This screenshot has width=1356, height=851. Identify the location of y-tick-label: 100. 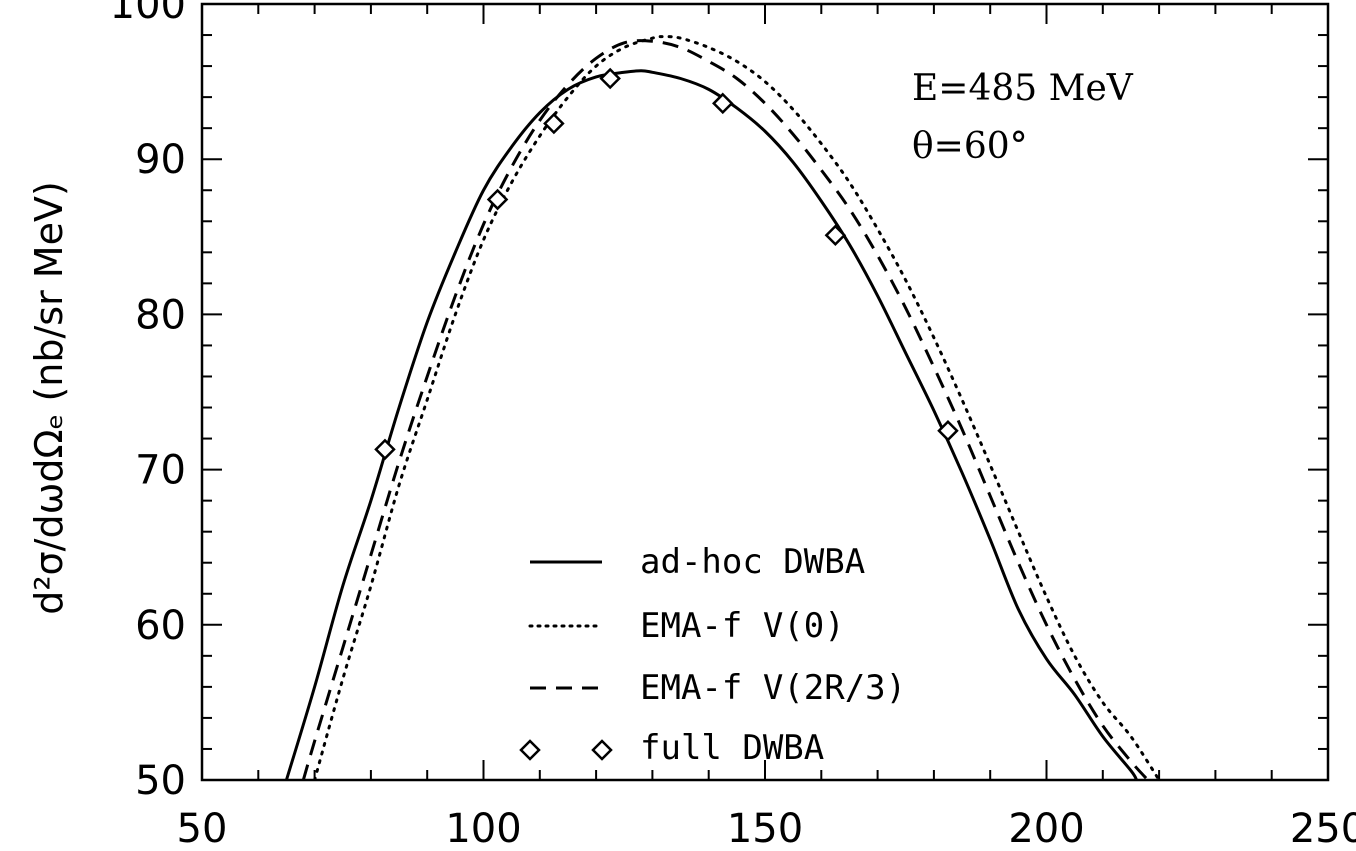
(148, 14).